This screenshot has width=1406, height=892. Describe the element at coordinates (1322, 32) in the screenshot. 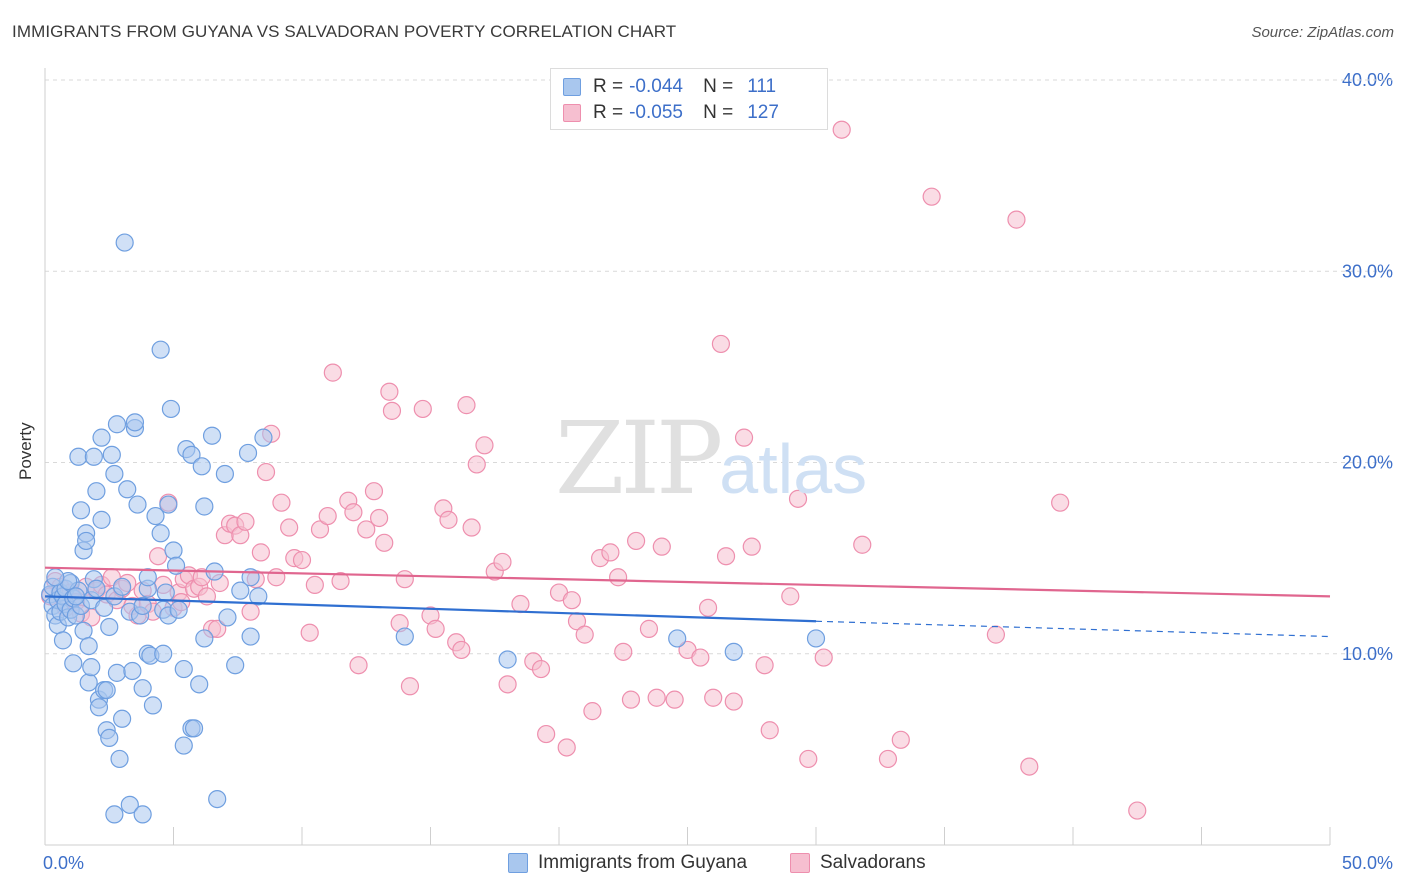

I see `source-credit: Source: ZipAtlas.com` at that location.